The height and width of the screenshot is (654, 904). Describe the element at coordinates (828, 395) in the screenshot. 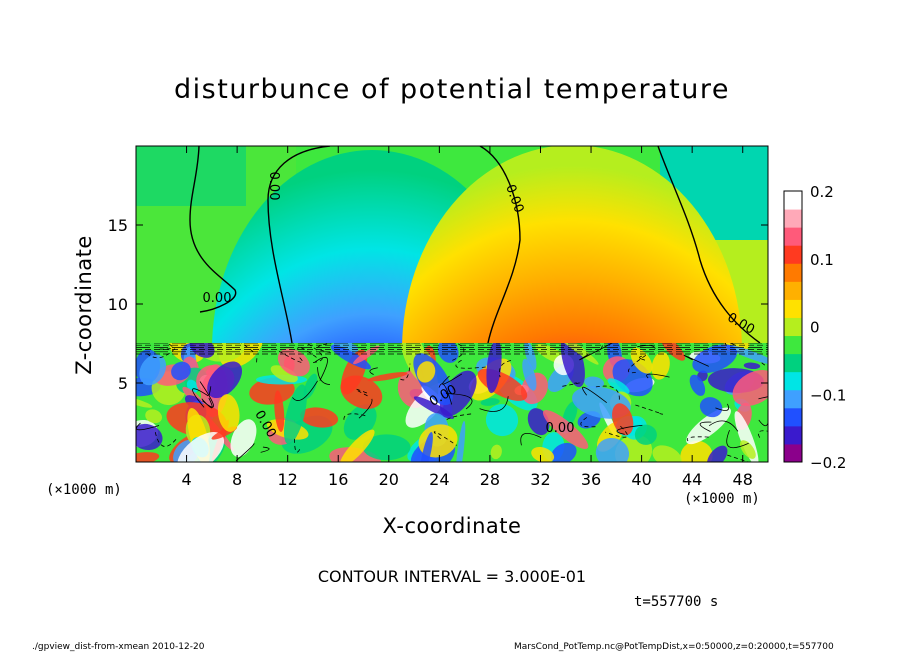

I see `colorbar-tick-label: −0.1` at that location.